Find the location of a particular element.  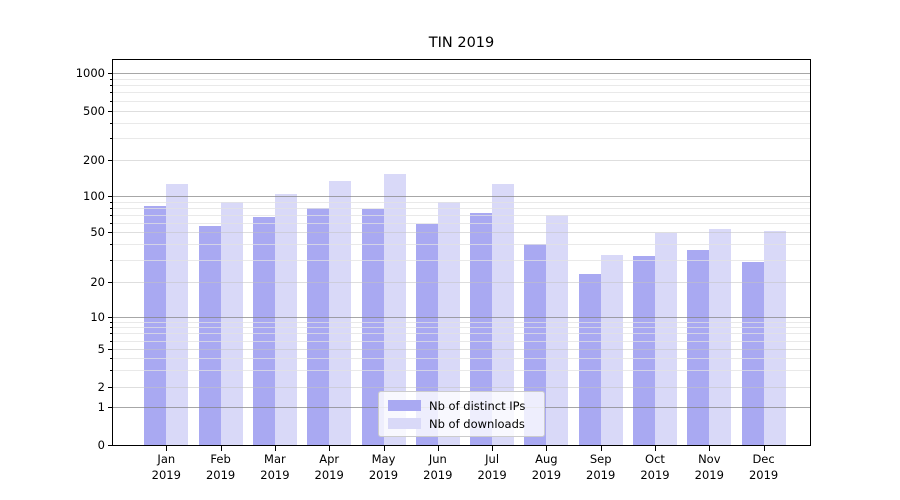

bar-downloads-dec is located at coordinates (774, 338).